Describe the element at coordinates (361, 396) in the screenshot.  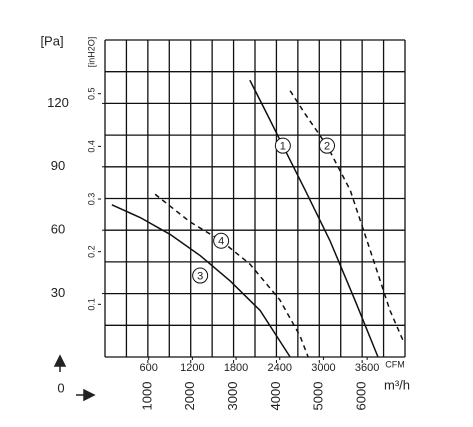
I see `x-tick-label: 6000` at that location.